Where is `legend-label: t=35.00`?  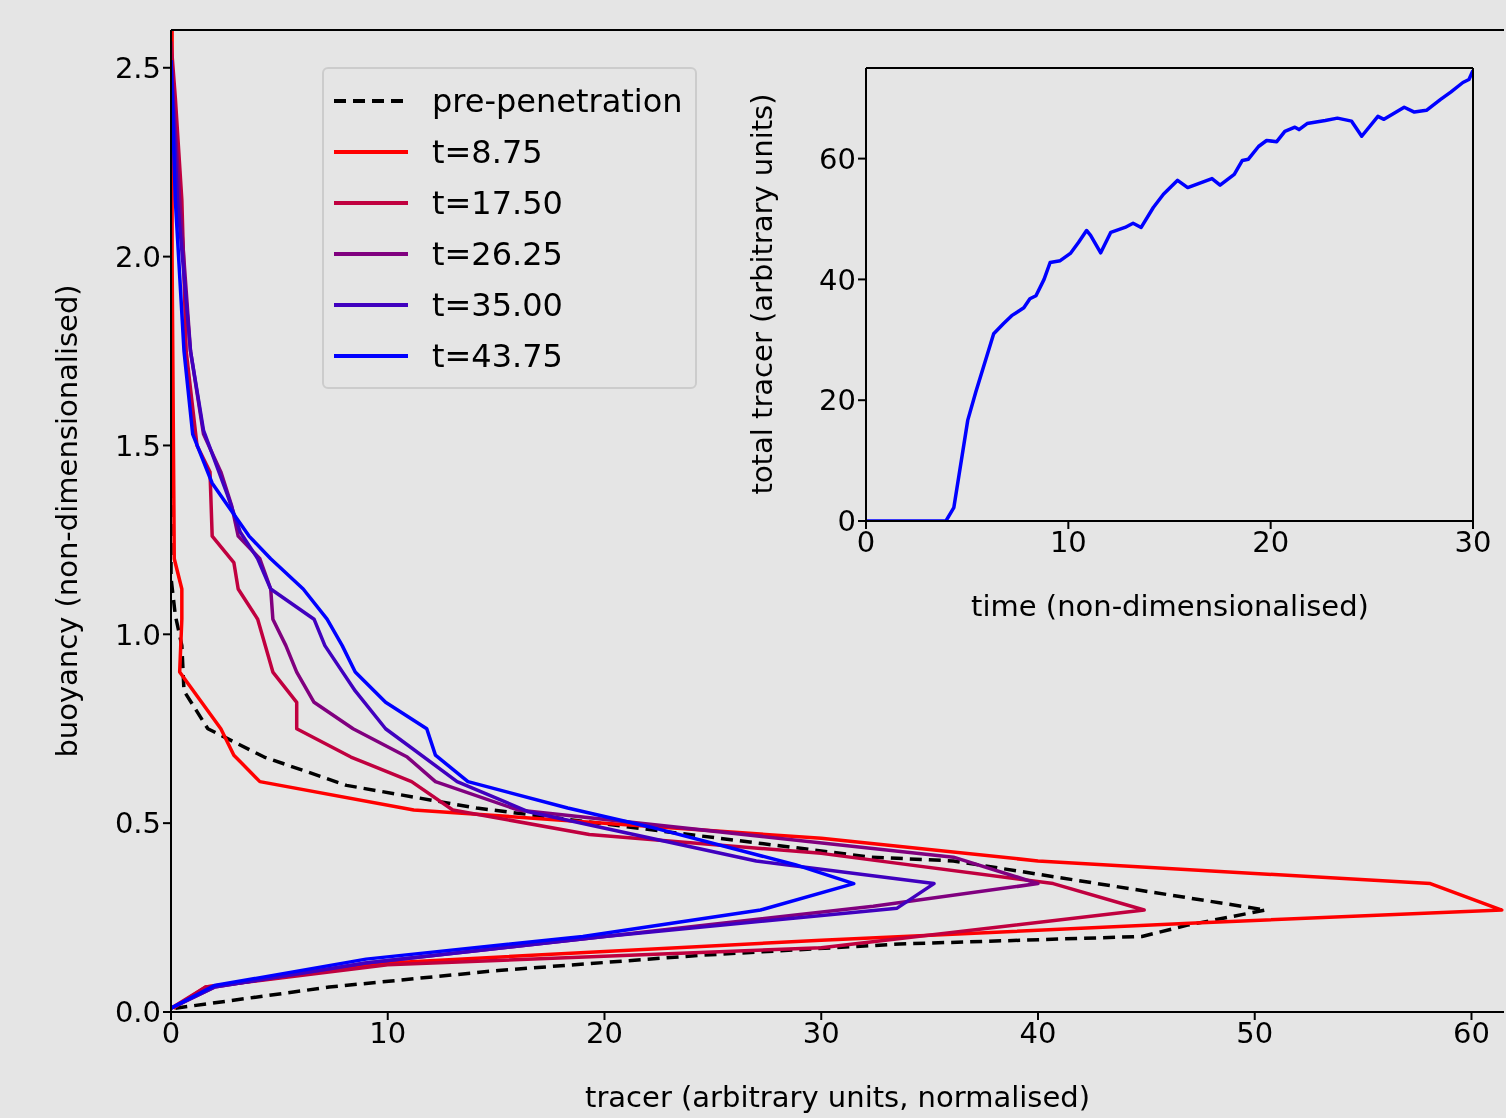
legend-label: t=35.00 is located at coordinates (497, 304).